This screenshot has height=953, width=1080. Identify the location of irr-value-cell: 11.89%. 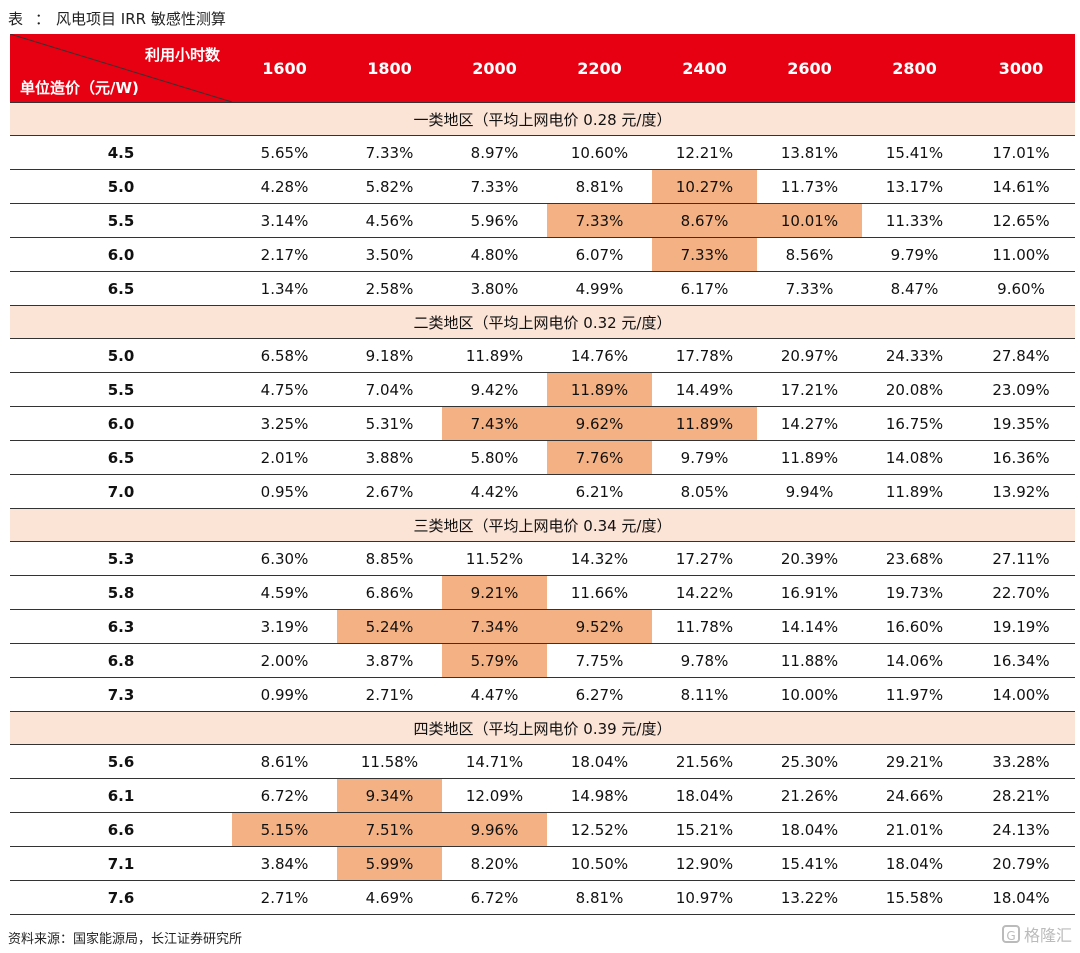
(494, 355).